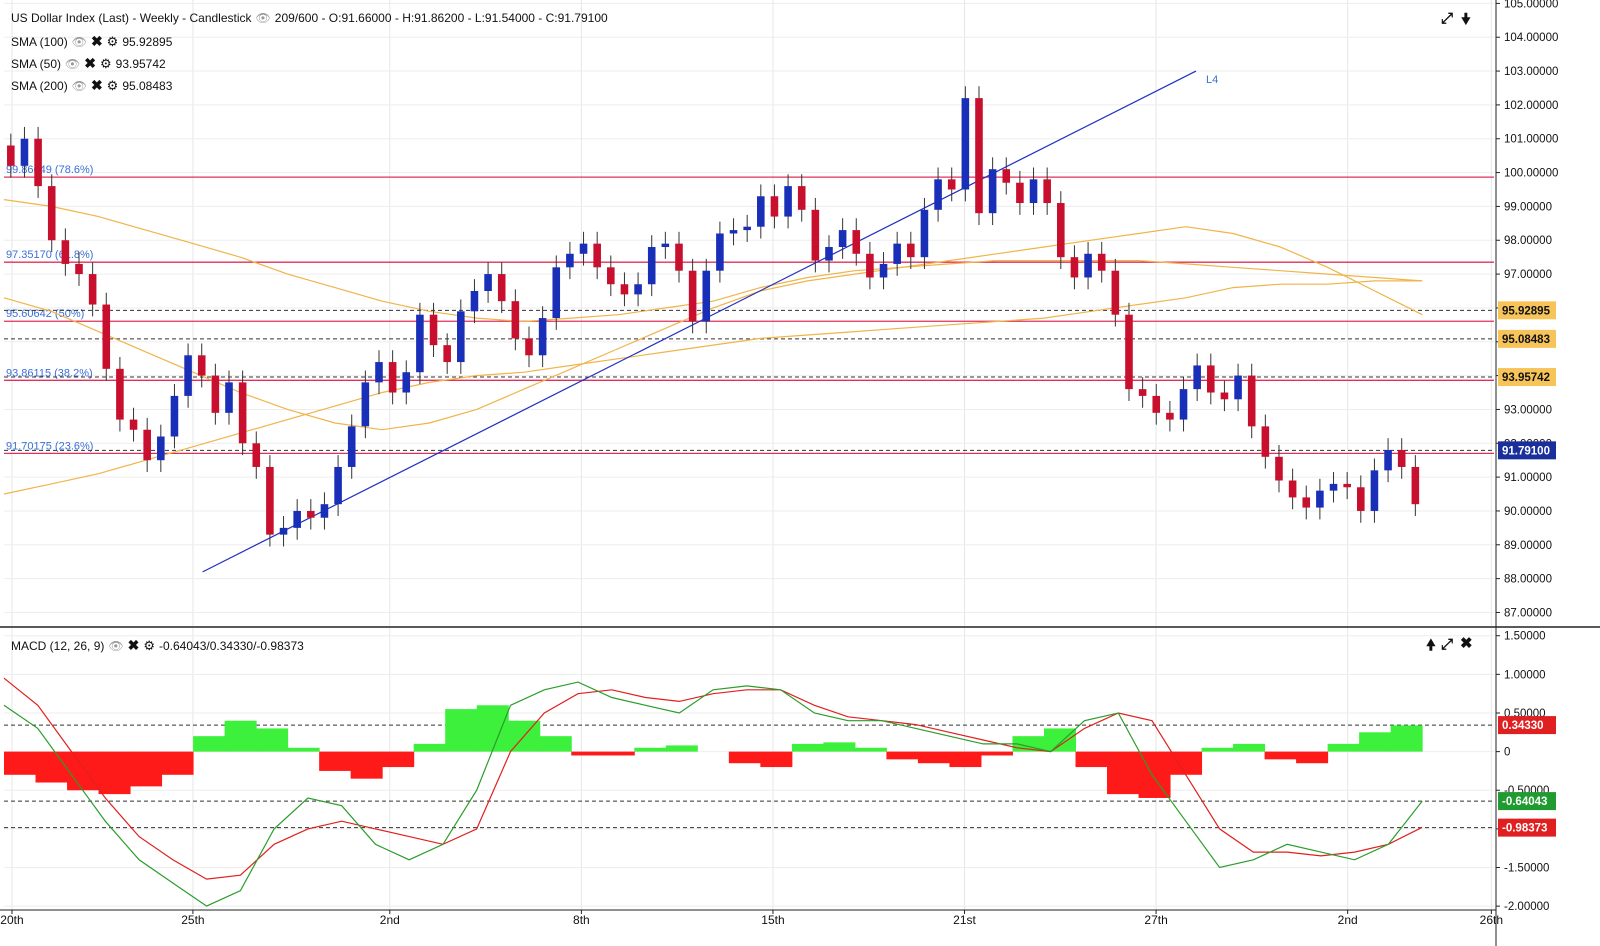 Image resolution: width=1600 pixels, height=946 pixels. What do you see at coordinates (713, 751) in the screenshot?
I see `macd-histogram` at bounding box center [713, 751].